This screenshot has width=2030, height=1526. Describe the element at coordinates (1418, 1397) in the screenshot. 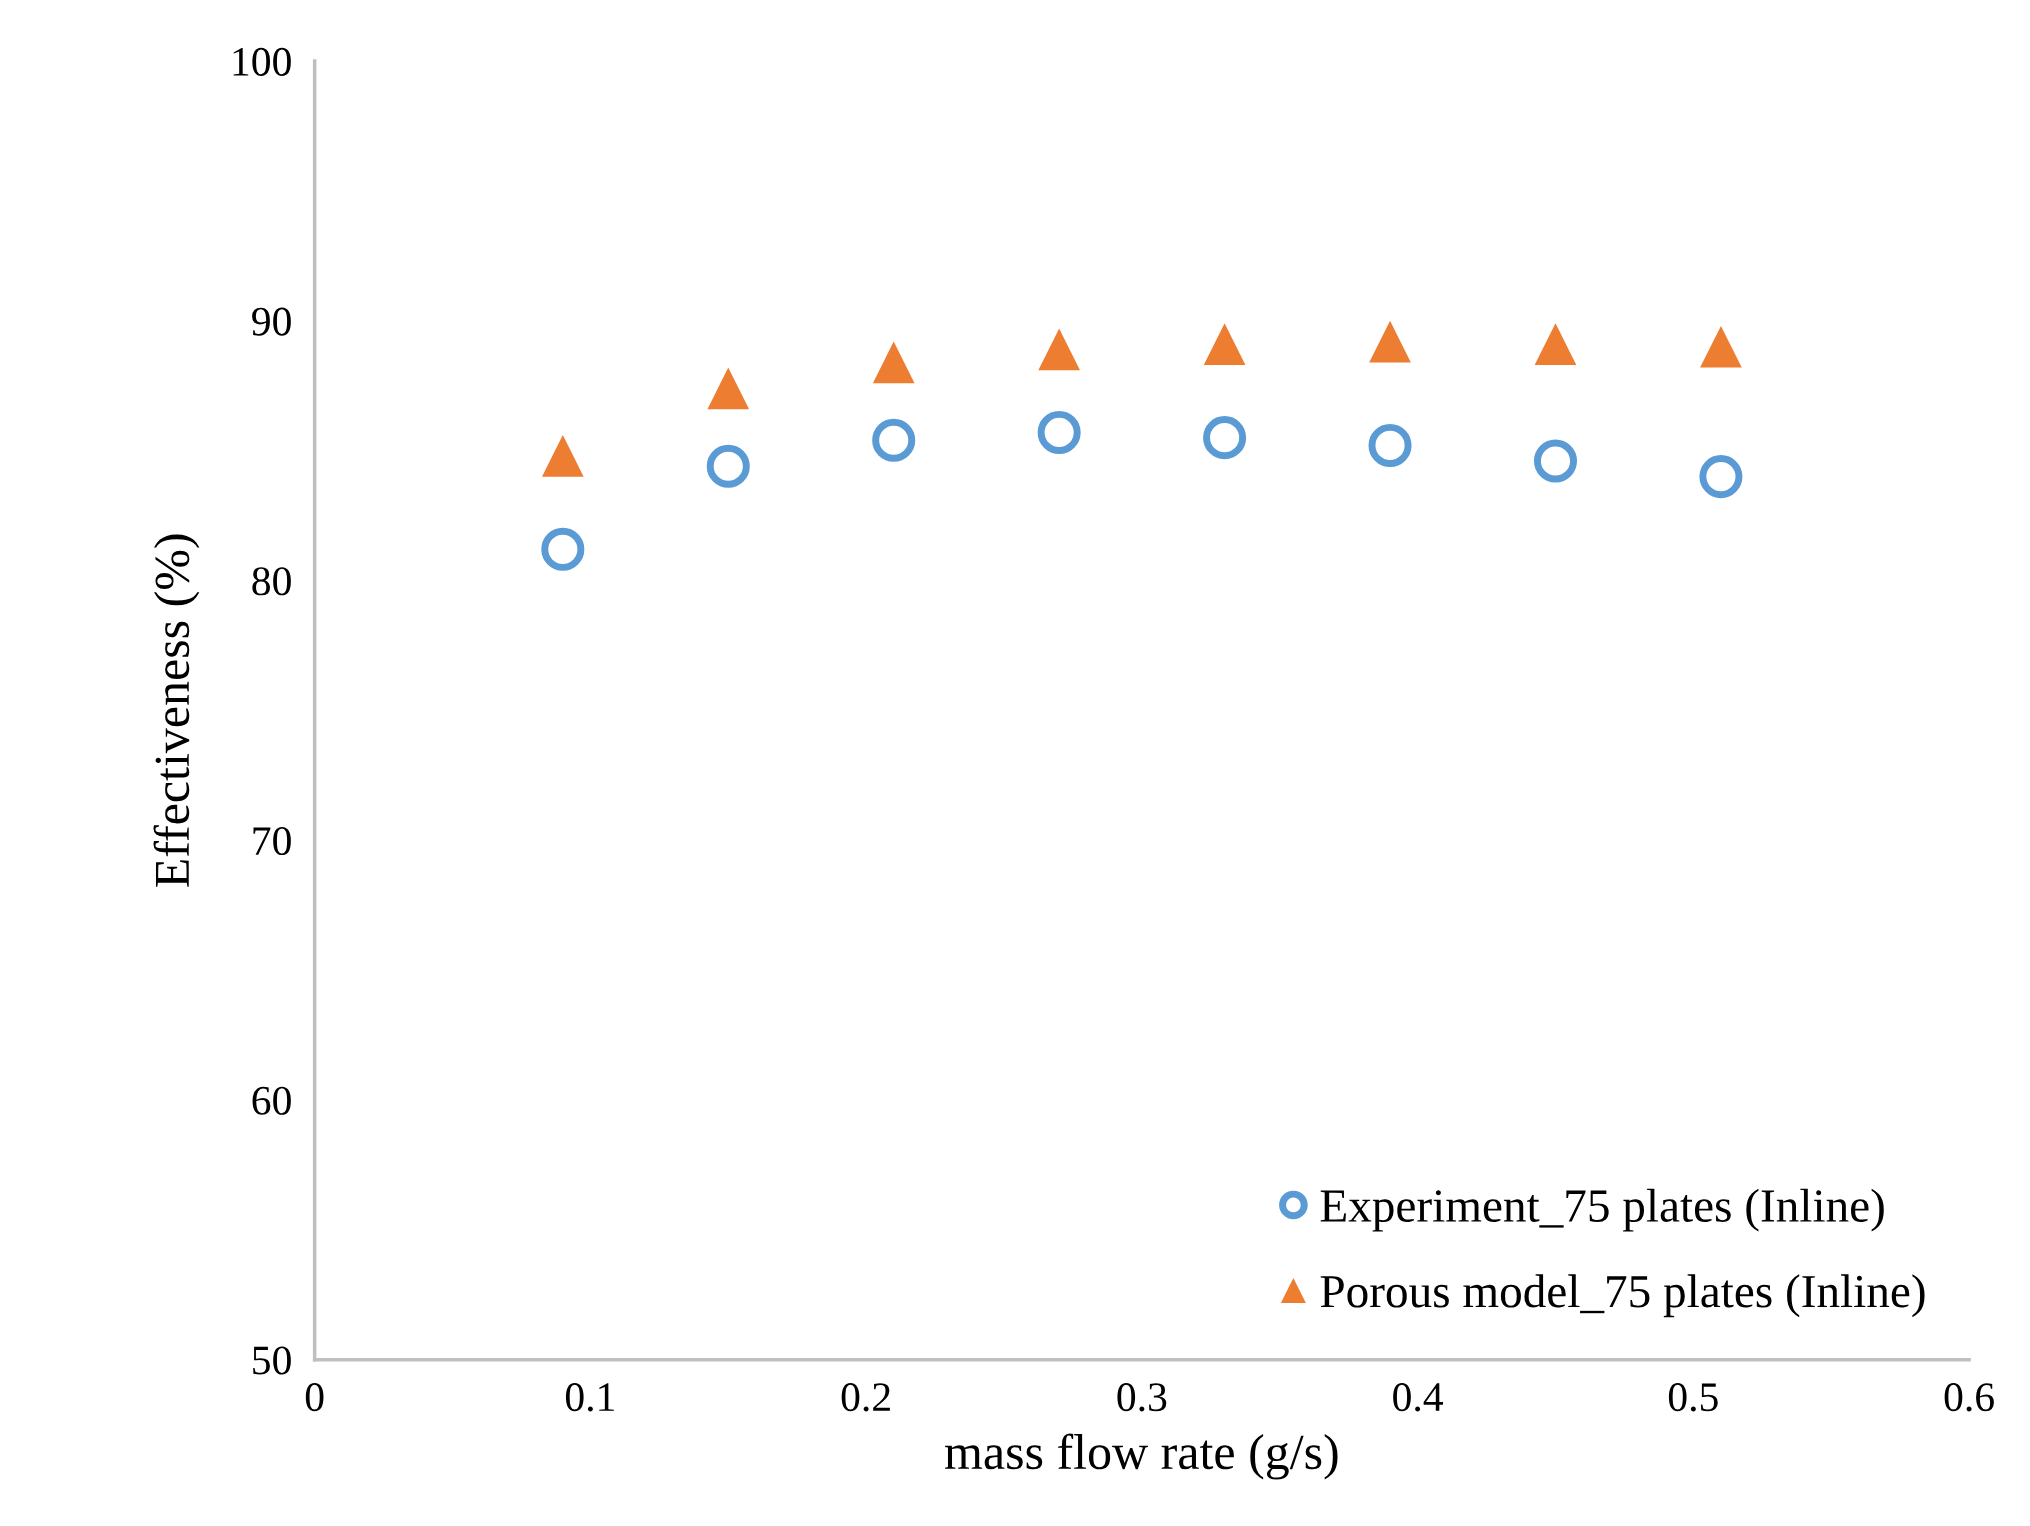

I see `x-tick-label: 0.4` at that location.